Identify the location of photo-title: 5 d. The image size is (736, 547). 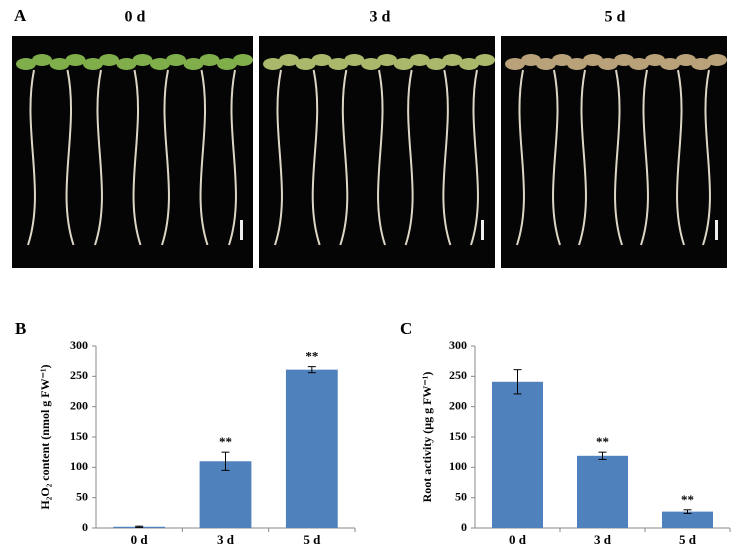
(615, 17).